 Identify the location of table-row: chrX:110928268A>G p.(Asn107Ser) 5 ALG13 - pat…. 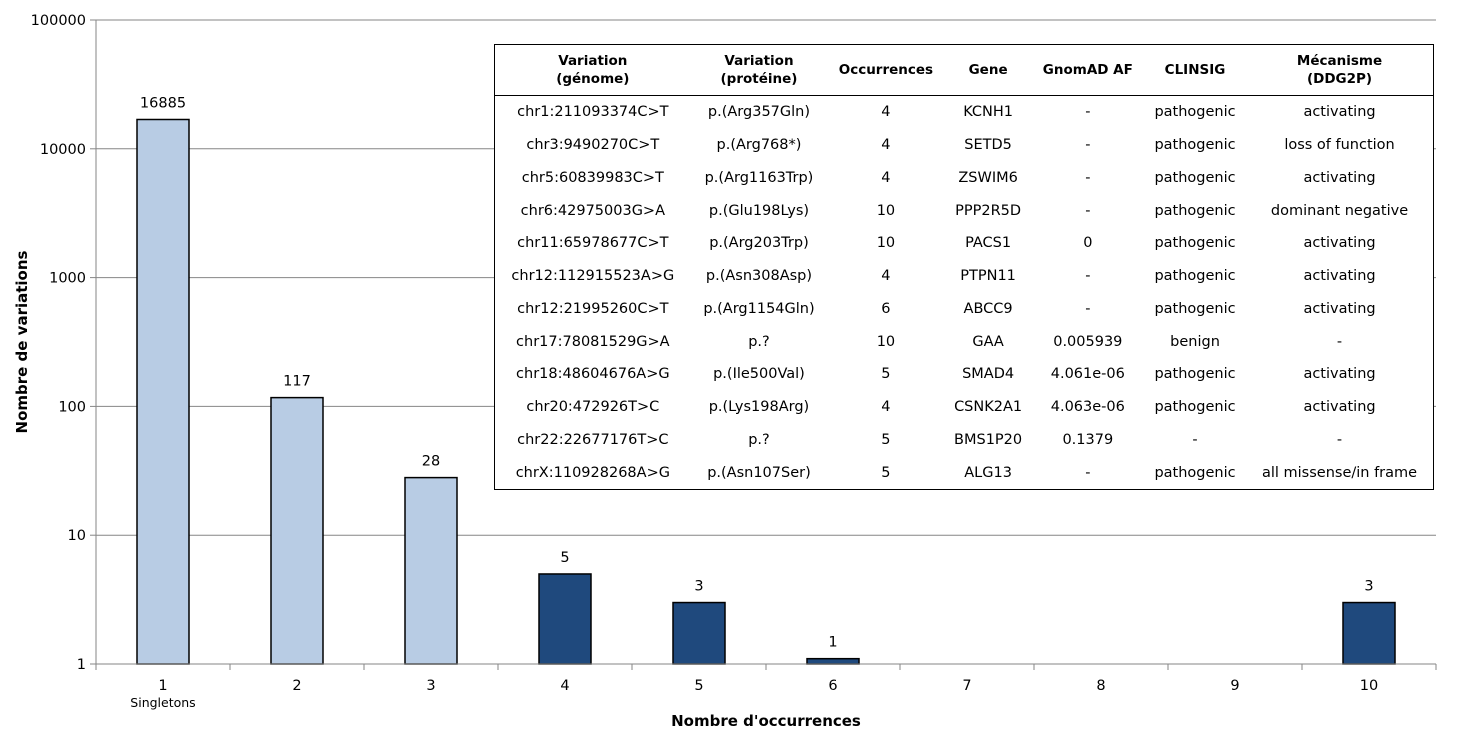
(964, 472).